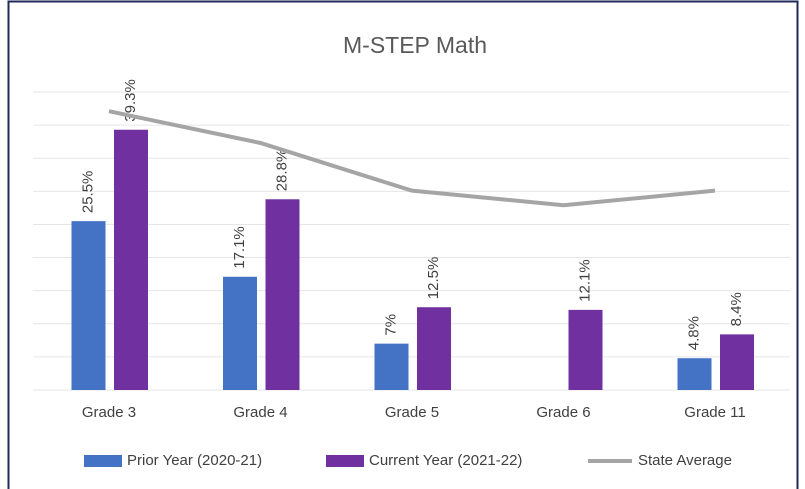 This screenshot has height=489, width=805. Describe the element at coordinates (445, 460) in the screenshot. I see `legend-label: Current Year (2021-22)` at that location.